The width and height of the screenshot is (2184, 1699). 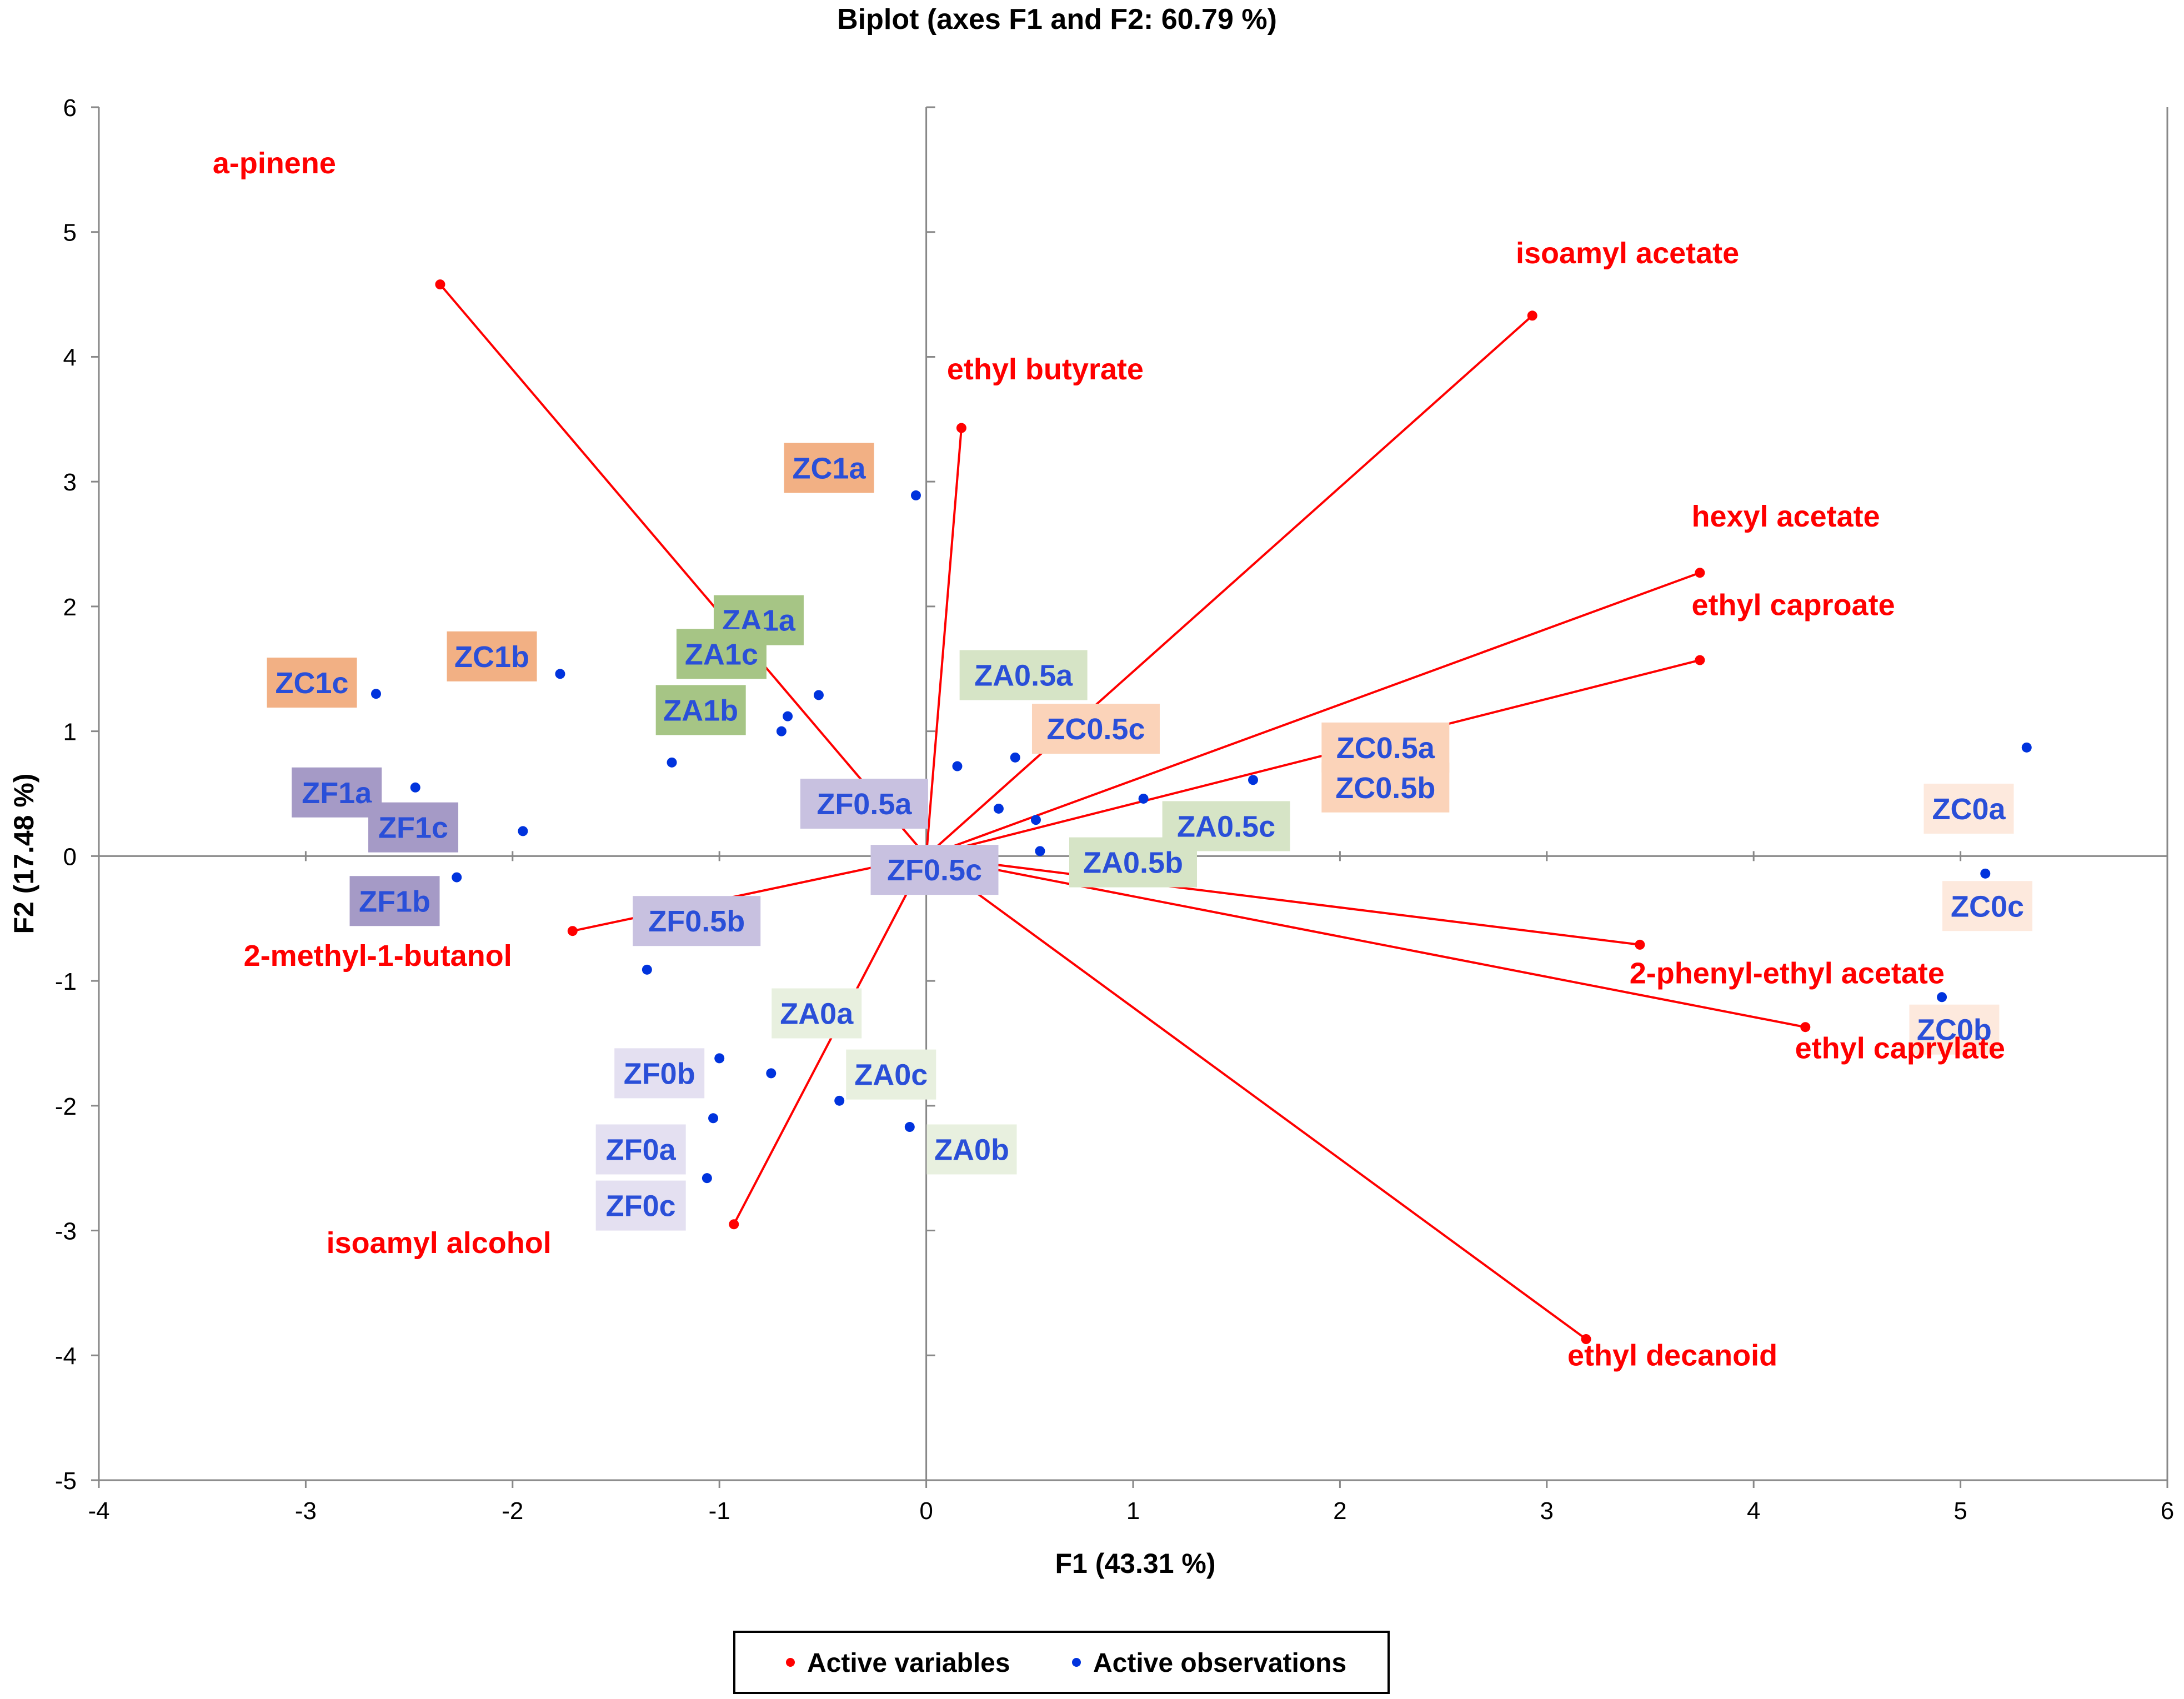 I want to click on variable-label: a-pinene, so click(x=275, y=164).